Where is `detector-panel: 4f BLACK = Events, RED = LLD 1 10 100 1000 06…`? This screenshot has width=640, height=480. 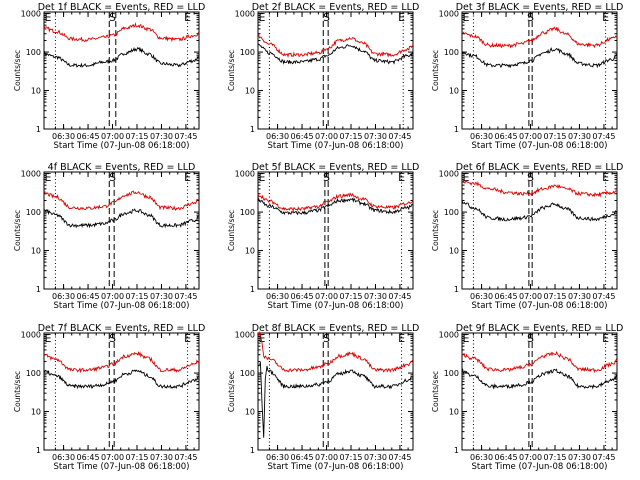 detector-panel: 4f BLACK = Events, RED = LLD 1 10 100 1000 06… is located at coordinates (106, 236).